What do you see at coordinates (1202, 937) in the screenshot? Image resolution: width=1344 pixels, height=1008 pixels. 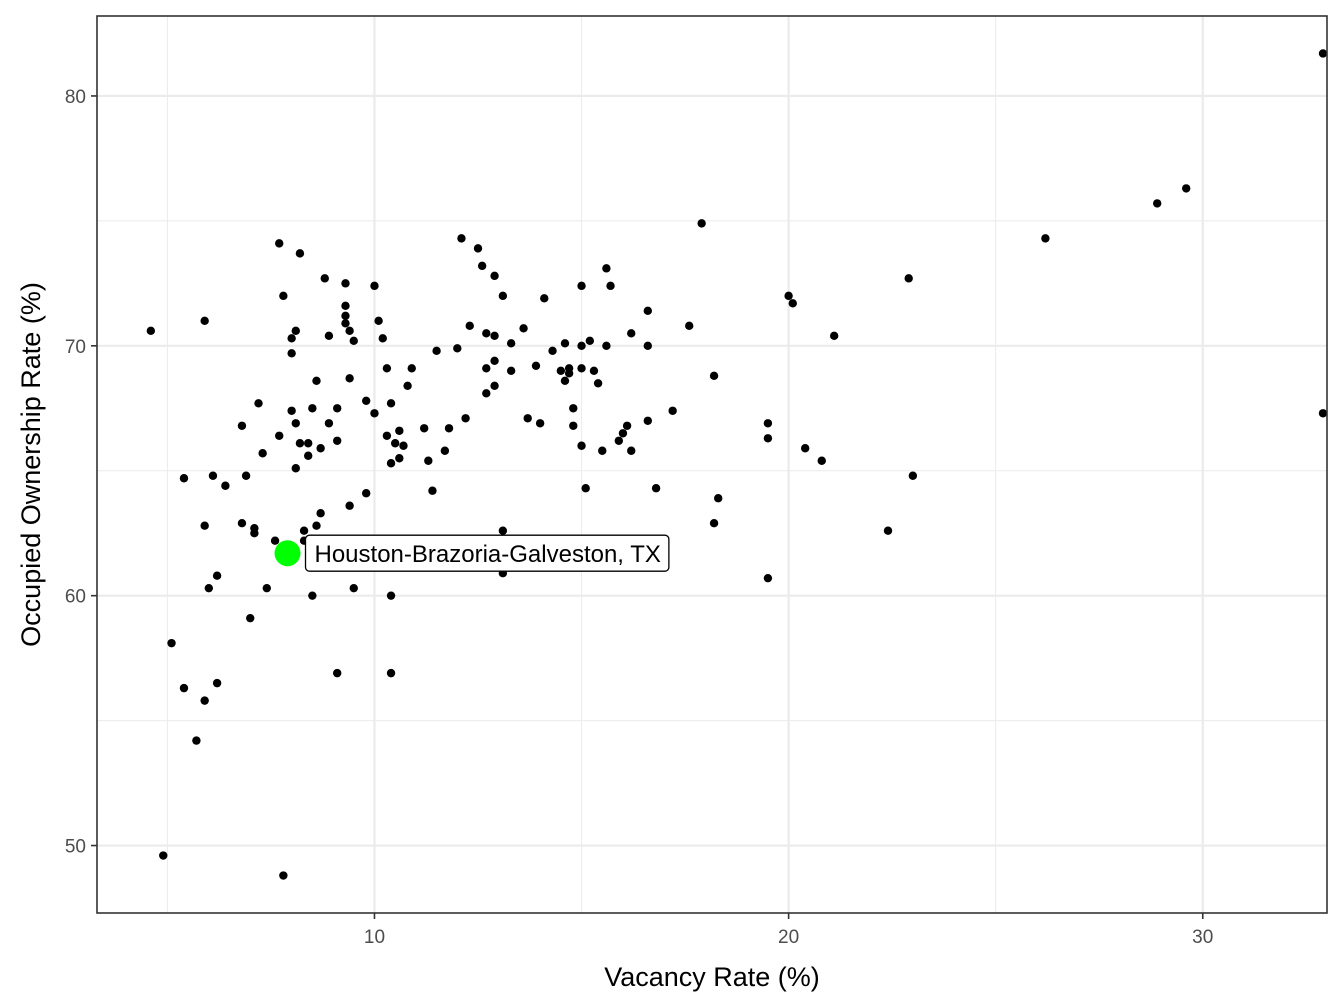 I see `x-tick-label: 30` at bounding box center [1202, 937].